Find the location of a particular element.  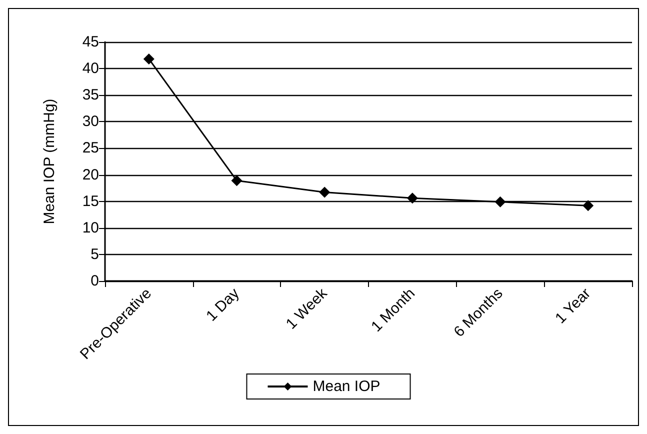

y-tick-label: 25 is located at coordinates (90, 148).